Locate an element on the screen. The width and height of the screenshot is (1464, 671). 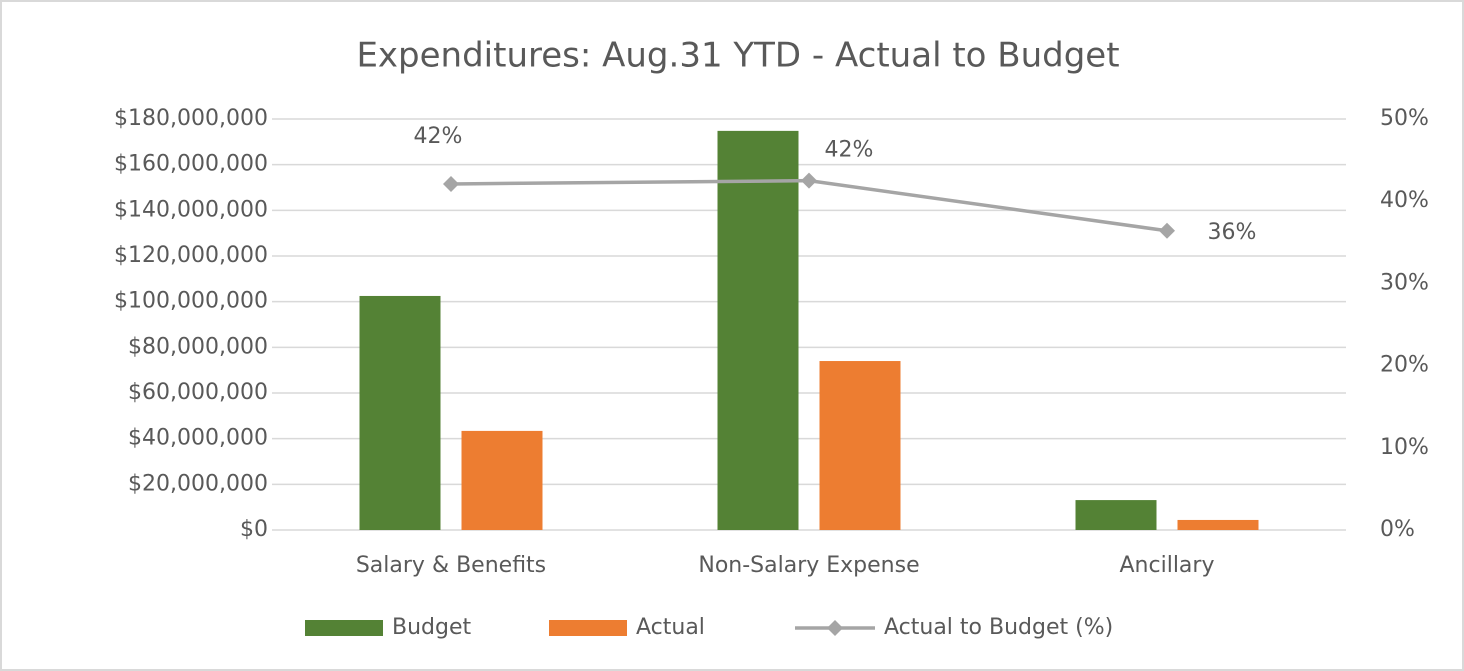
legend-label: Actual is located at coordinates (670, 627).